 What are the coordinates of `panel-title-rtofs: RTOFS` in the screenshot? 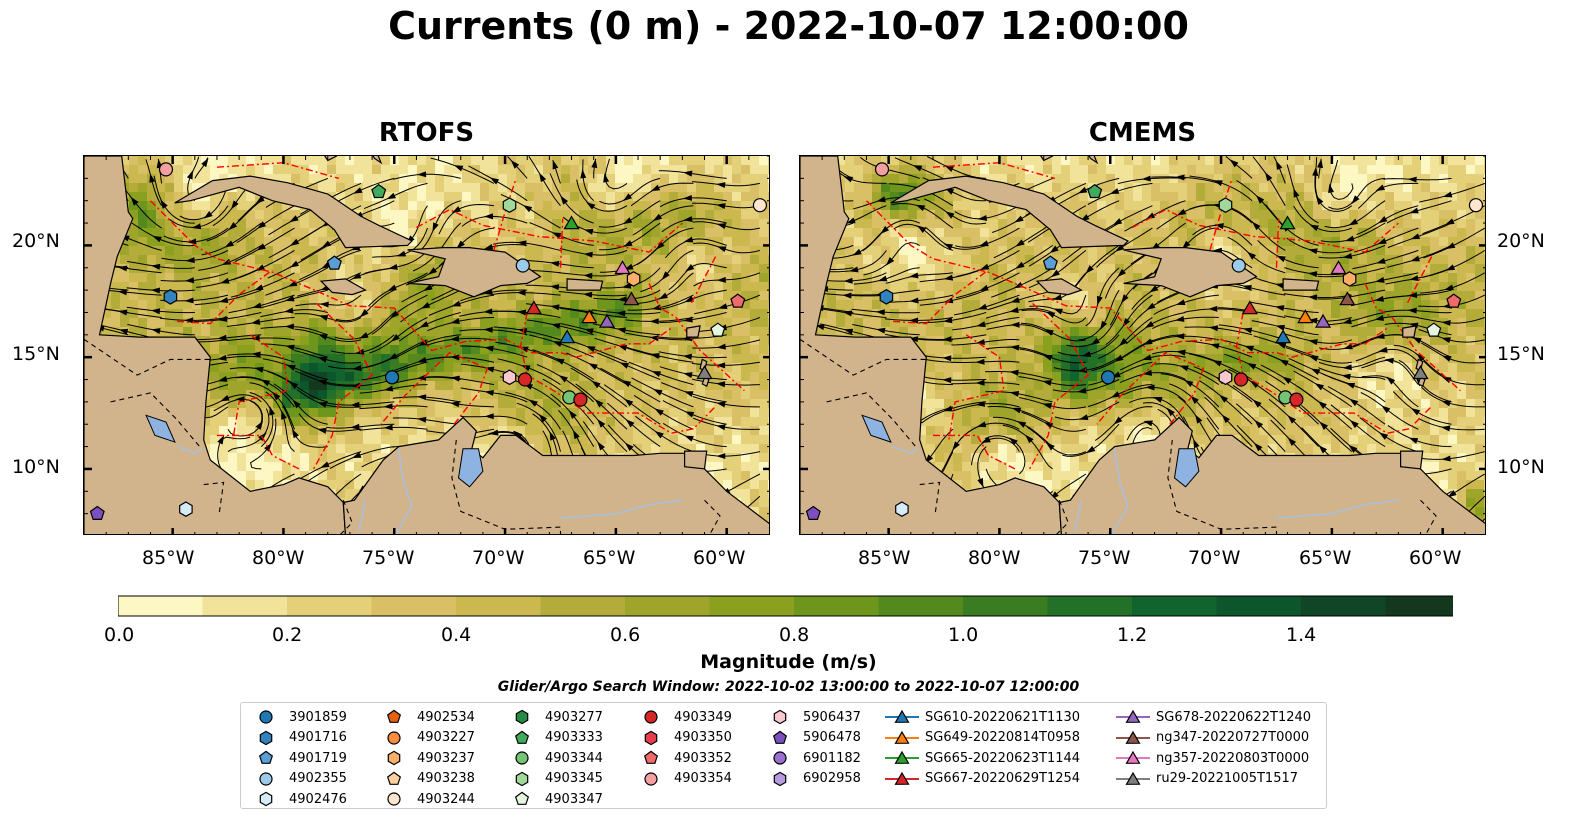 It's located at (426, 133).